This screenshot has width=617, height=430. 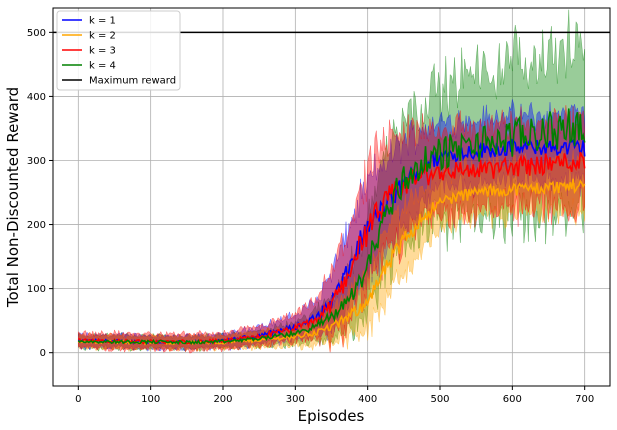 I want to click on x-tick-label: 500, so click(x=439, y=399).